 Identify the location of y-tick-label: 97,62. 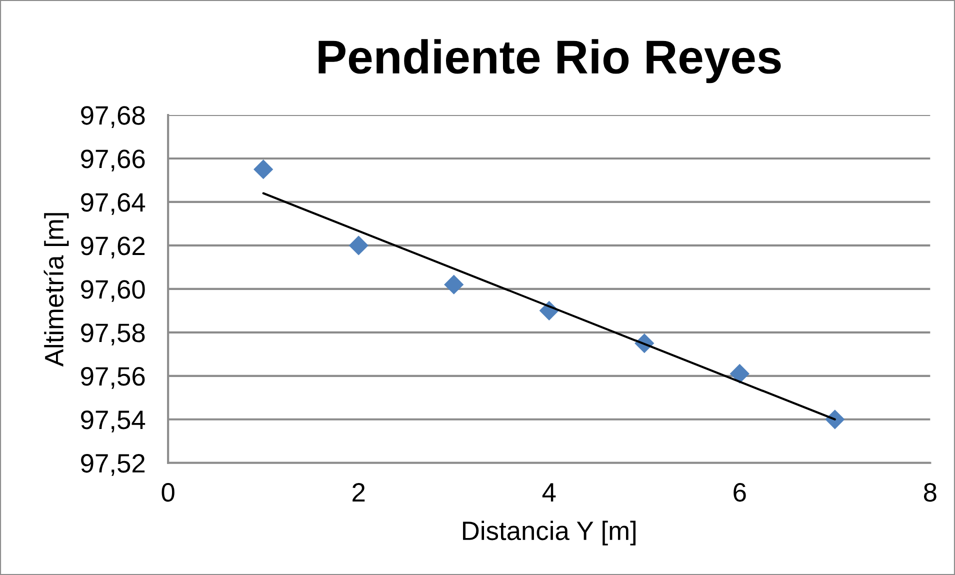
(113, 247).